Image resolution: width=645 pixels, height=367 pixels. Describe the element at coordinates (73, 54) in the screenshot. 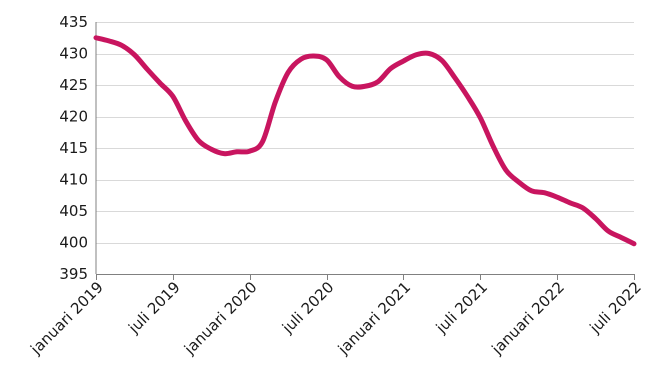

I see `y-tick-label: 430` at that location.